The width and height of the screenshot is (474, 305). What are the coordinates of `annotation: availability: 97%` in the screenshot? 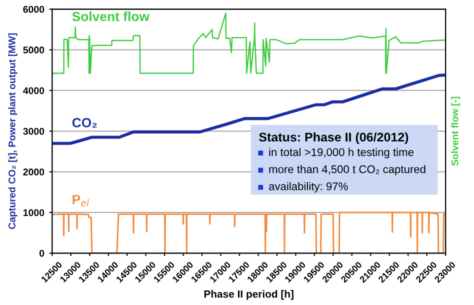 It's located at (308, 187).